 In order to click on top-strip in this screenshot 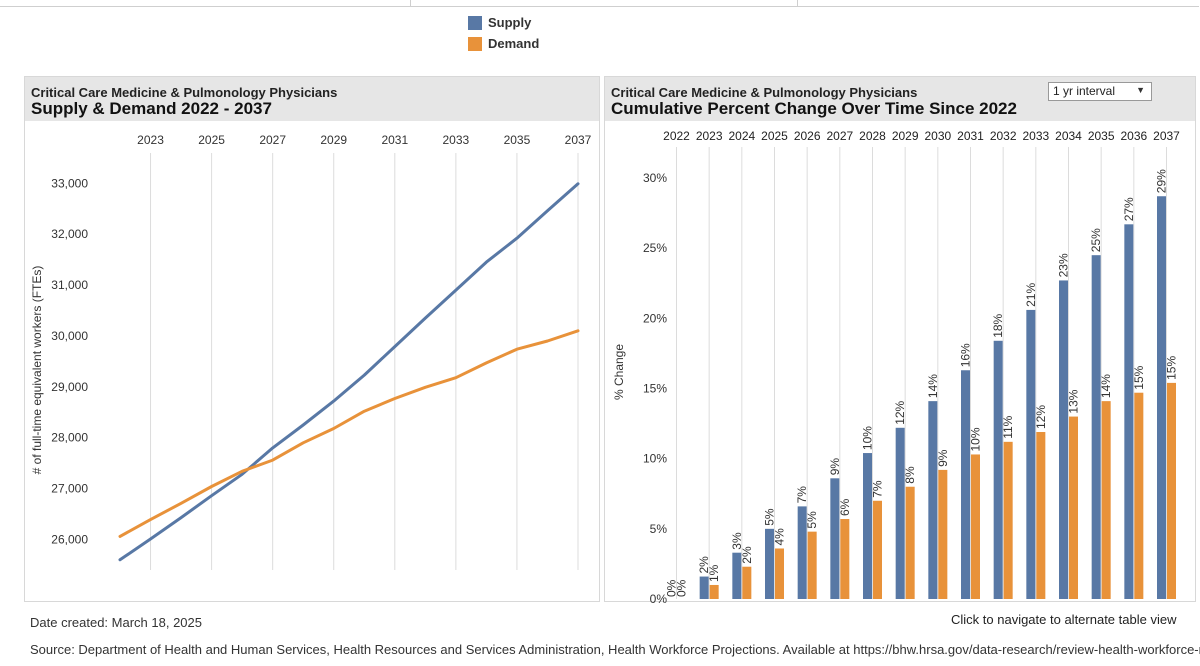, I will do `click(600, 3)`.